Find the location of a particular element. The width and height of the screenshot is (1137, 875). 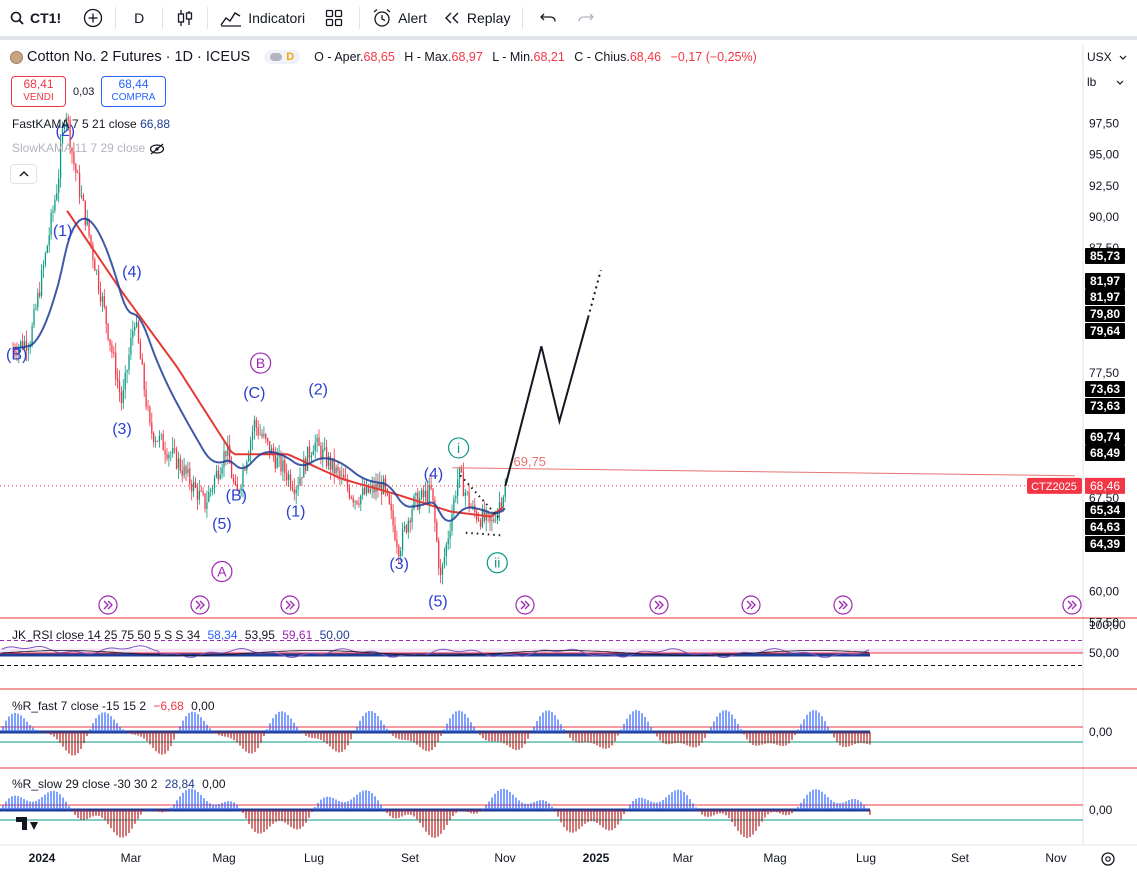

price-tick-label: 97,50 is located at coordinates (1104, 123).